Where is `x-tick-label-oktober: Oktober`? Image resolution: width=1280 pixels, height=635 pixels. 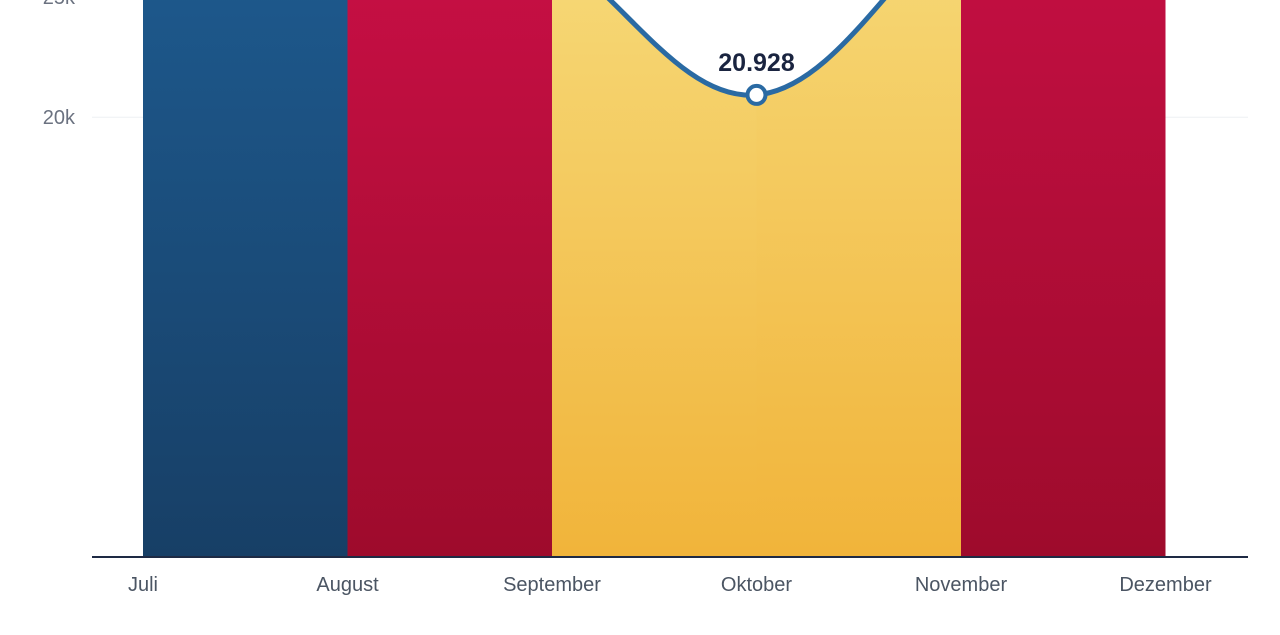
x-tick-label-oktober: Oktober is located at coordinates (756, 585).